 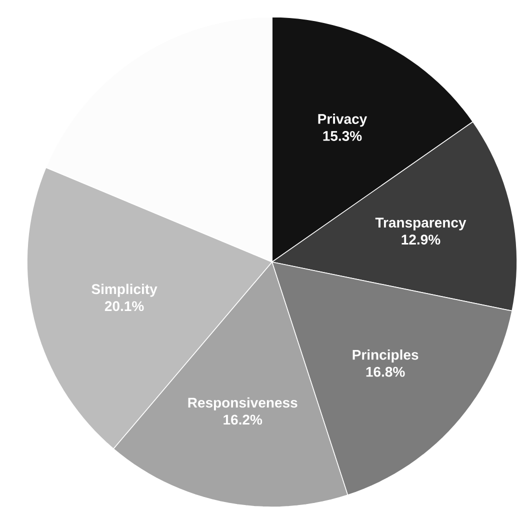 What do you see at coordinates (125, 290) in the screenshot?
I see `slice-label: Simplicity` at bounding box center [125, 290].